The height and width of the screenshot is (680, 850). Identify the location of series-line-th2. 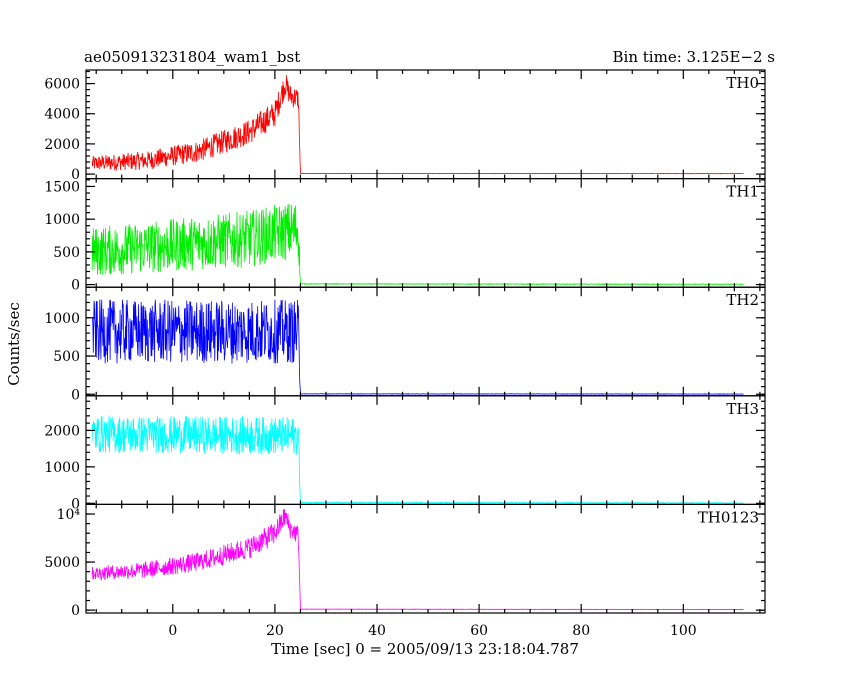
(417, 347).